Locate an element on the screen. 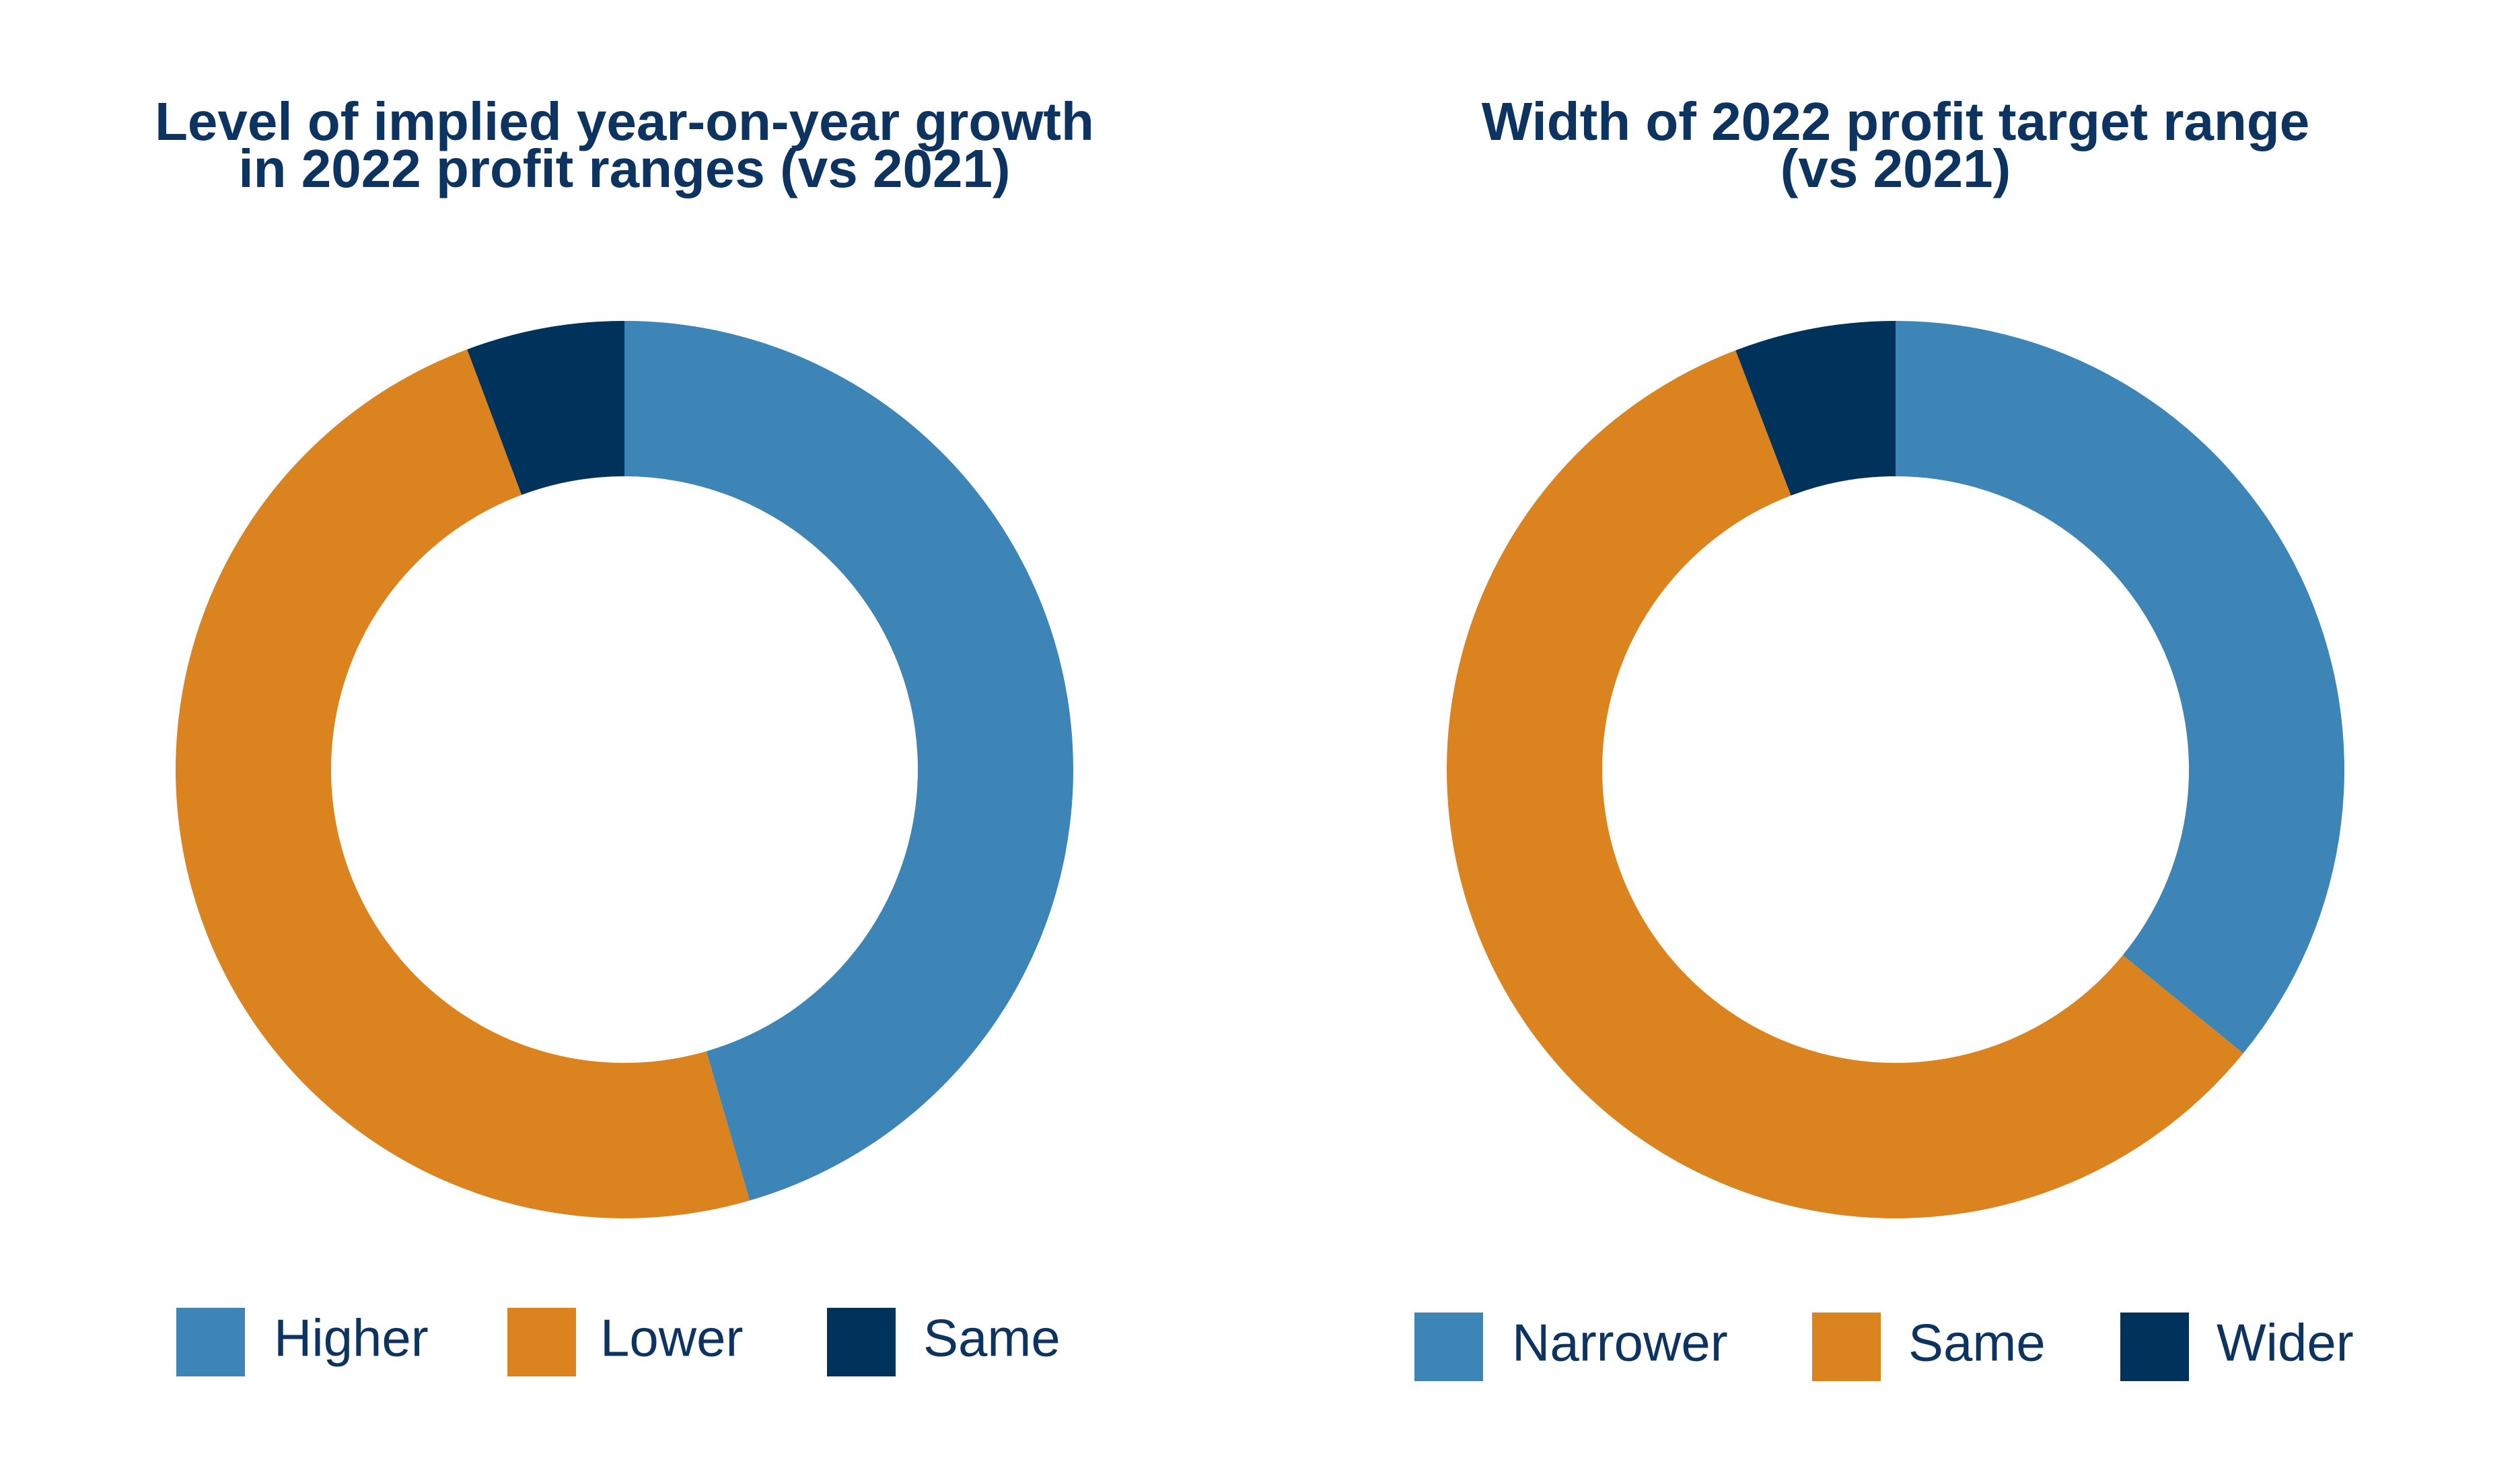  chart-title: Width of 2022 profit target range is located at coordinates (1896, 121).